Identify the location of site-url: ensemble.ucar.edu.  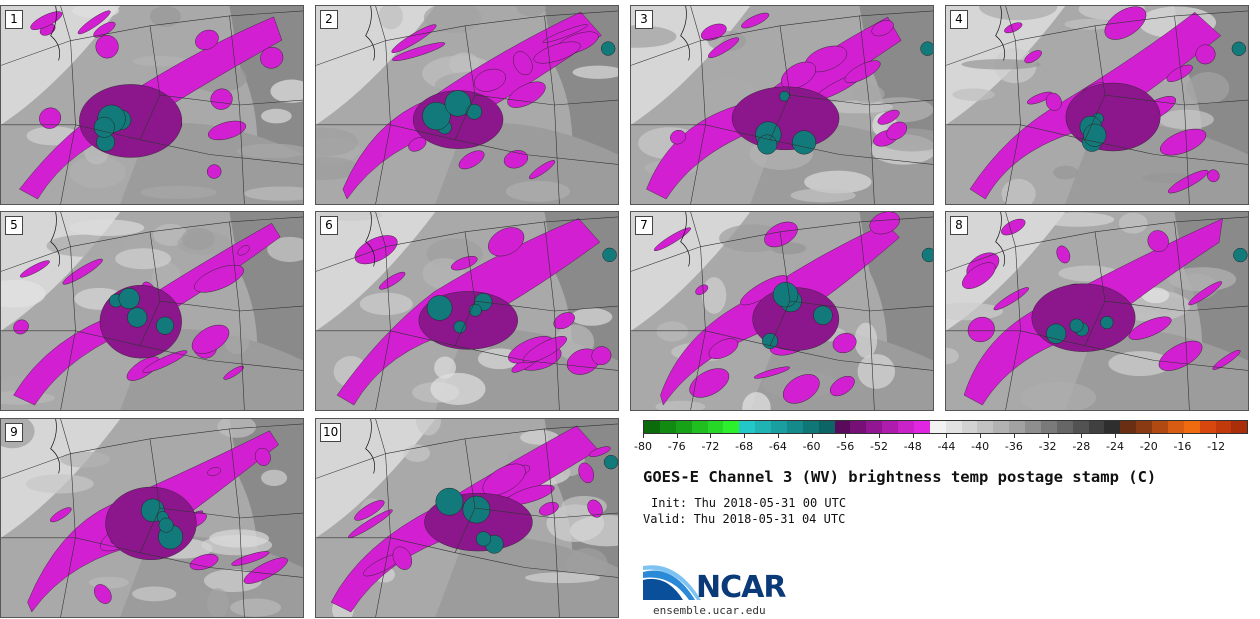
(709, 610).